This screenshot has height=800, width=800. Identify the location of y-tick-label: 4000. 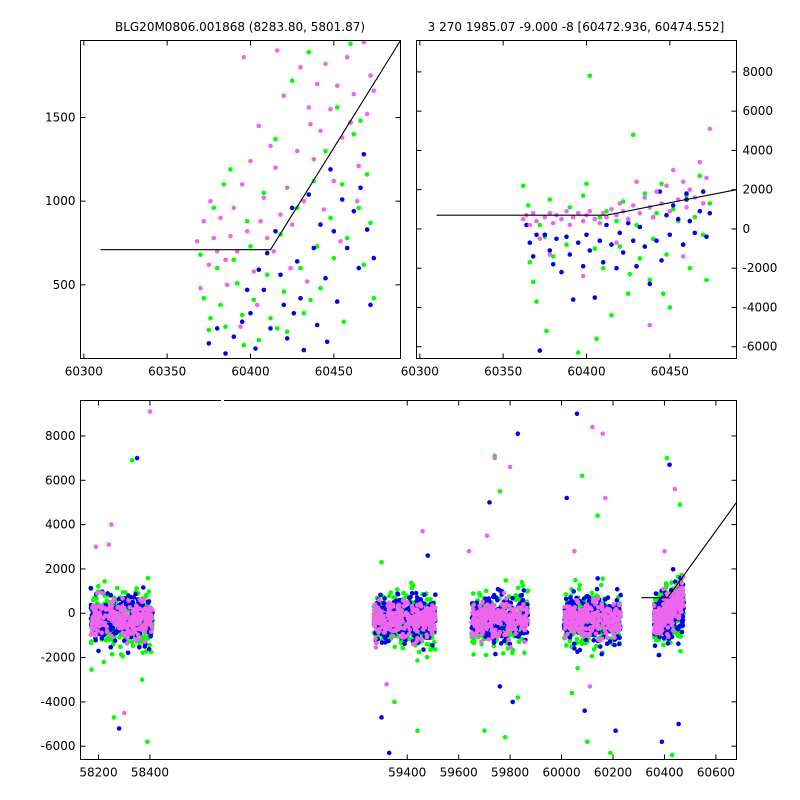
(60, 525).